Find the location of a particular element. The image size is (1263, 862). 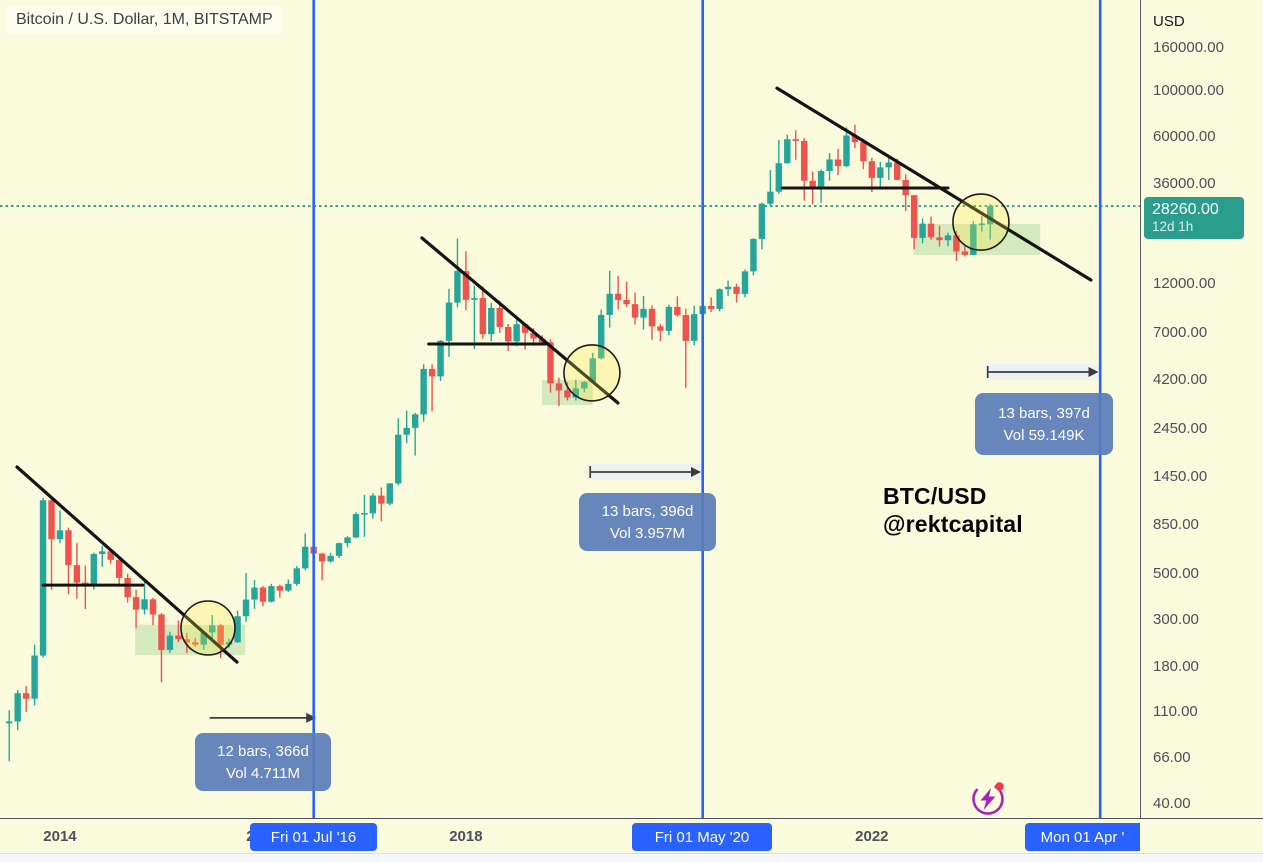

halving-date-text: Fri 01 Jul '16 is located at coordinates (313, 837).